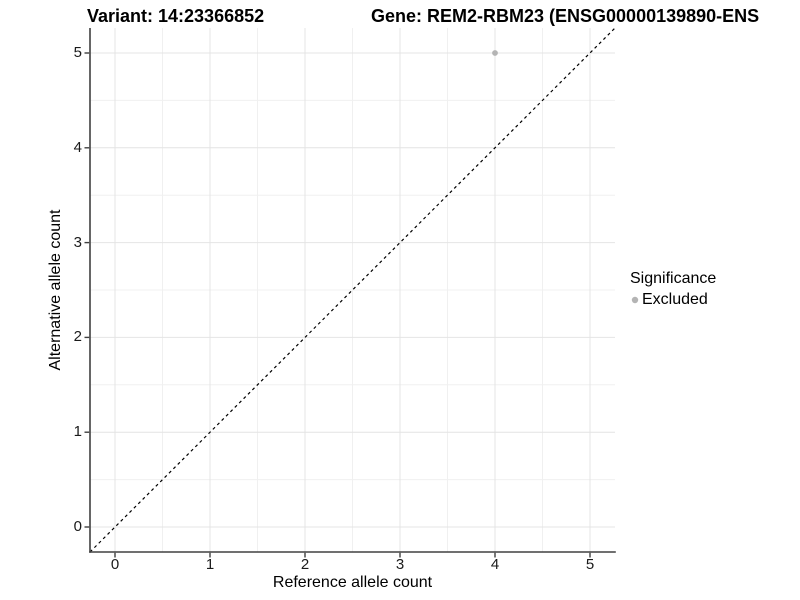 This screenshot has height=600, width=800. What do you see at coordinates (590, 564) in the screenshot?
I see `x-tick-label-5: 5` at bounding box center [590, 564].